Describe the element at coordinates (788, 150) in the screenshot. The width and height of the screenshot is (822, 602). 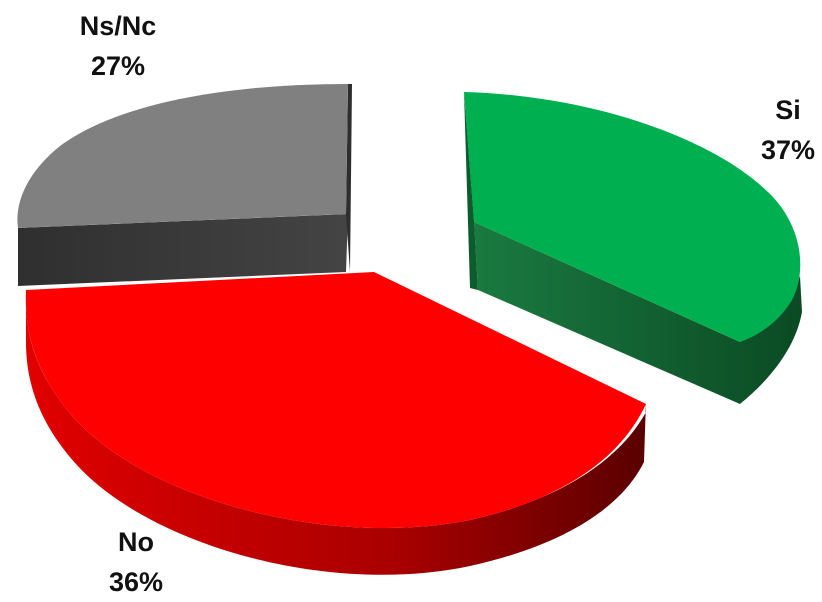
I see `label-si-percent: 37%` at that location.